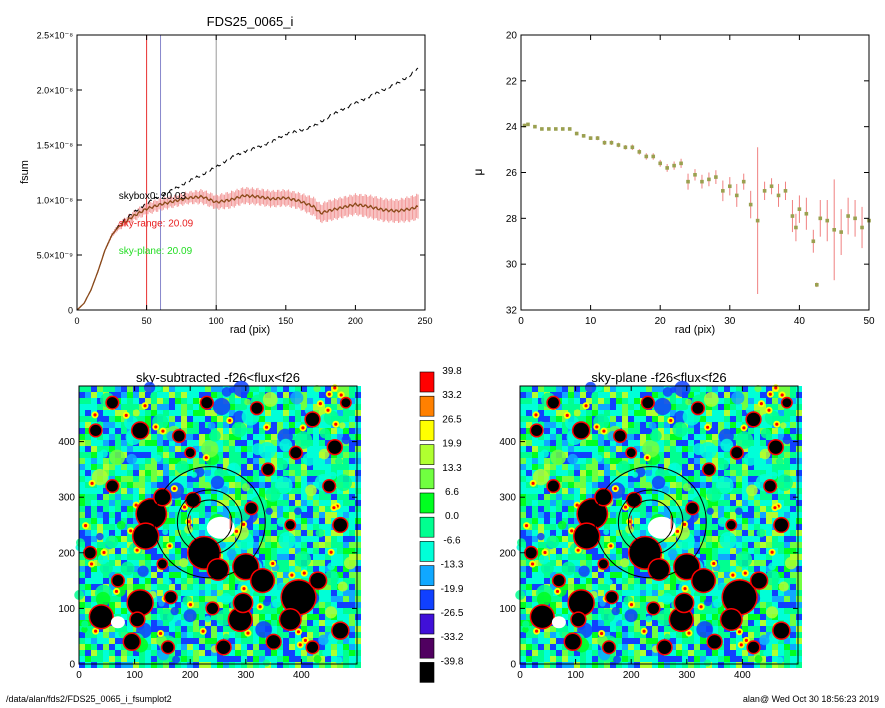  What do you see at coordinates (342, 586) in the screenshot?
I see `image-noise-blob` at bounding box center [342, 586].